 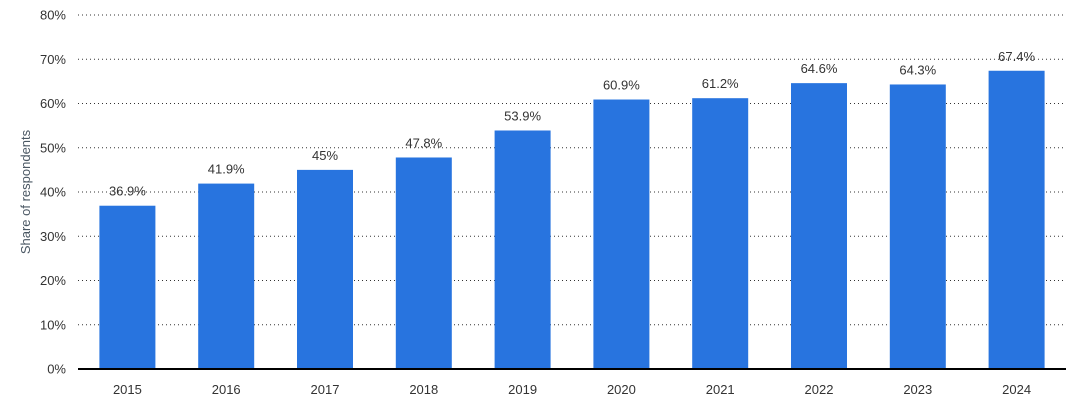 What do you see at coordinates (423, 263) in the screenshot?
I see `bar-2018` at bounding box center [423, 263].